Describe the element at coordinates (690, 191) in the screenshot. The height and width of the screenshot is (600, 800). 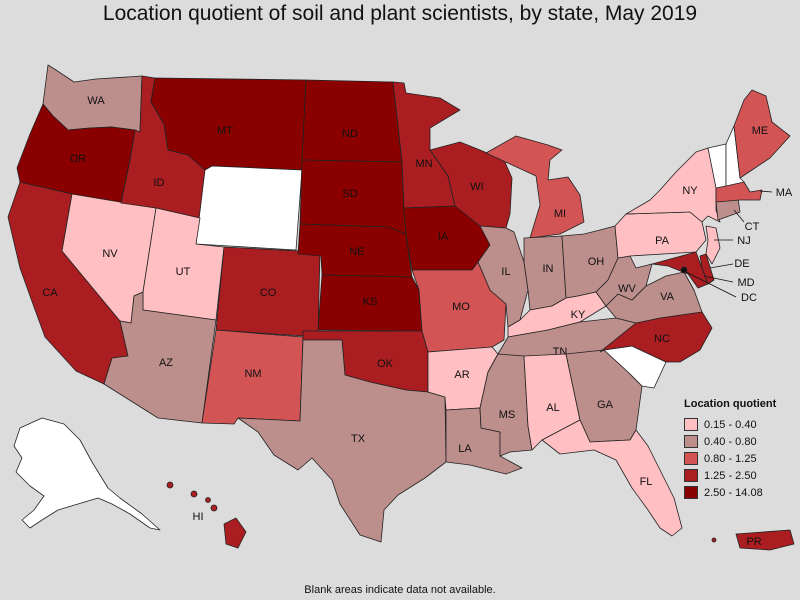
I see `state-label-NY: NY` at that location.